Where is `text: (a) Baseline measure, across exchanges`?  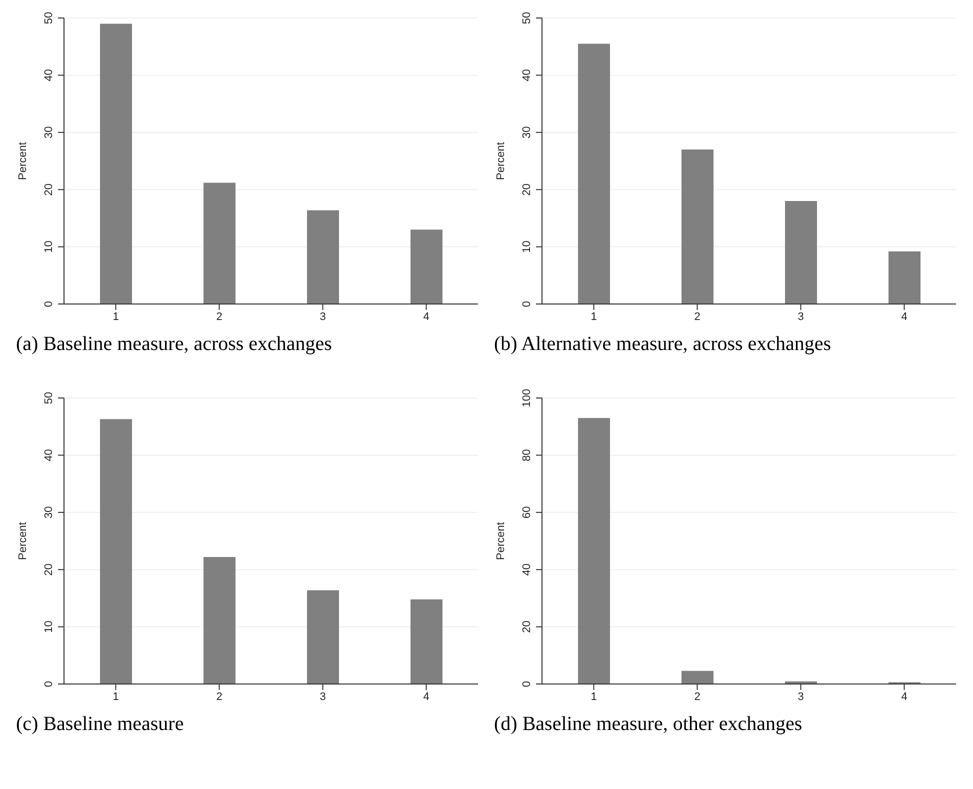
text: (a) Baseline measure, across exchanges is located at coordinates (174, 344).